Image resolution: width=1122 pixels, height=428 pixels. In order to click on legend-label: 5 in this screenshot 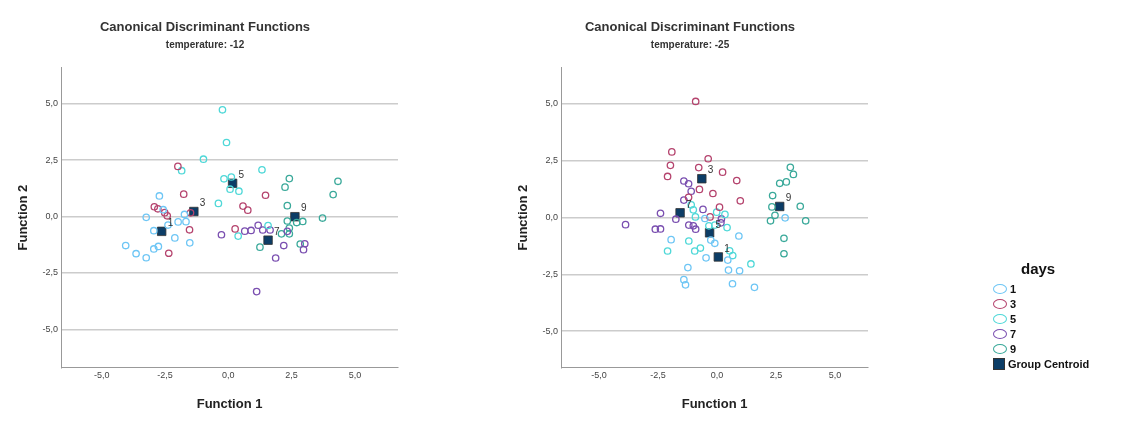, I will do `click(1013, 318)`.